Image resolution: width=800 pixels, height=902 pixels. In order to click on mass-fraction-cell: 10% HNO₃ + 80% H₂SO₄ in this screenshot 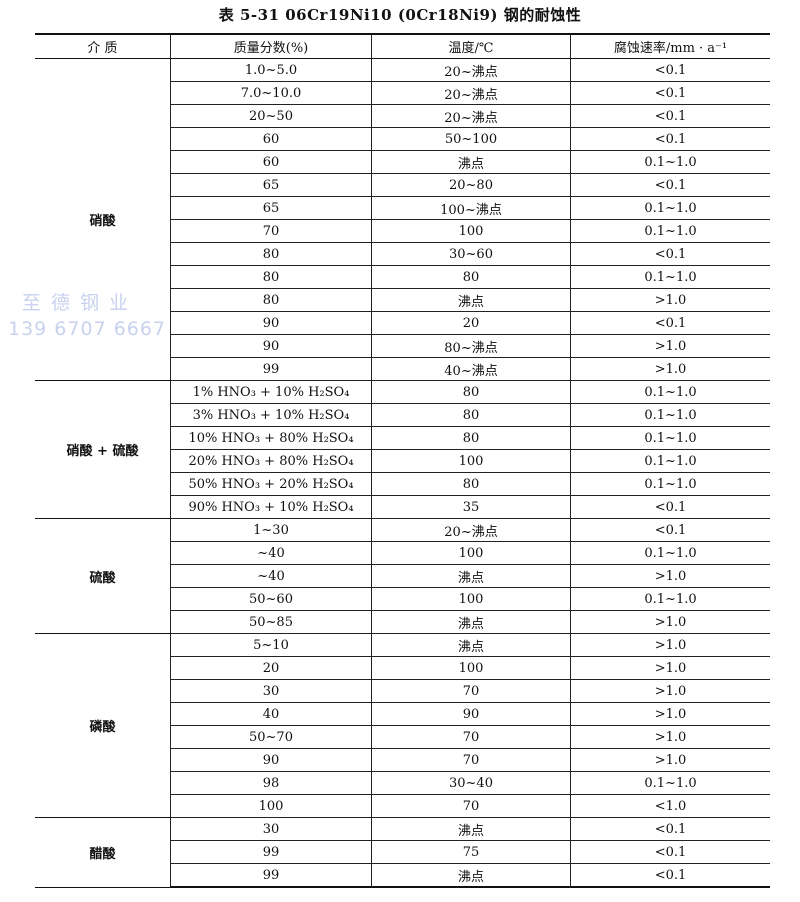, I will do `click(271, 438)`.